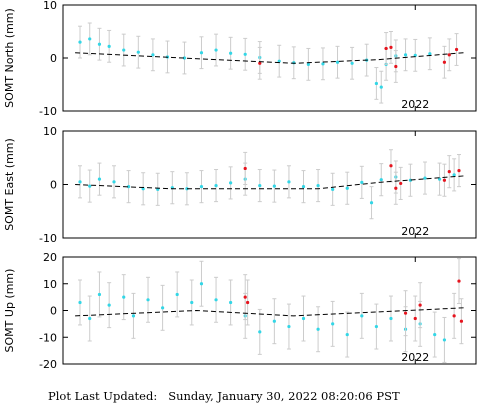 The width and height of the screenshot is (481, 404). What do you see at coordinates (284, 396) in the screenshot?
I see `footer-timestamp: Sunday, January 30, 2022 08:20:06 PST` at bounding box center [284, 396].